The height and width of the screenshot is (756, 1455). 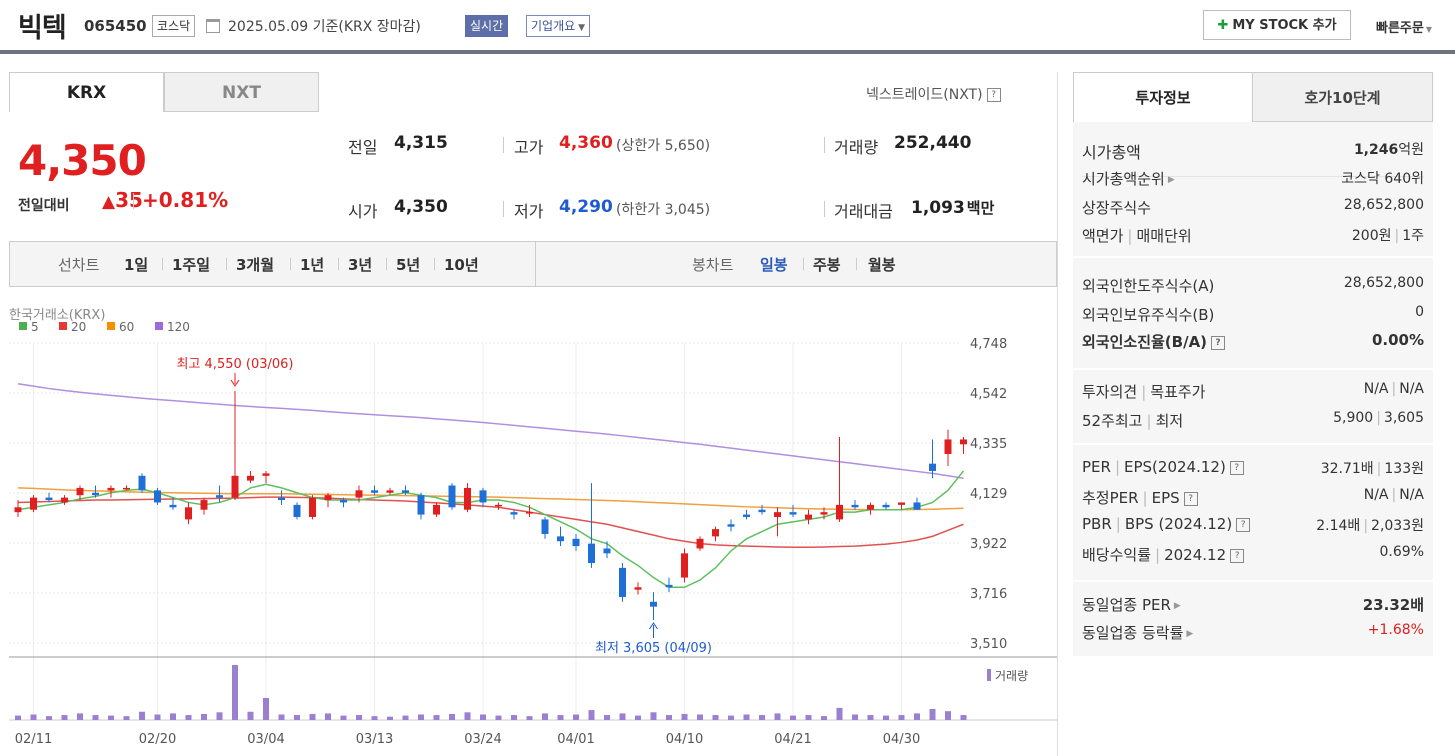 What do you see at coordinates (988, 544) in the screenshot?
I see `y-tick-label: 3,922` at bounding box center [988, 544].